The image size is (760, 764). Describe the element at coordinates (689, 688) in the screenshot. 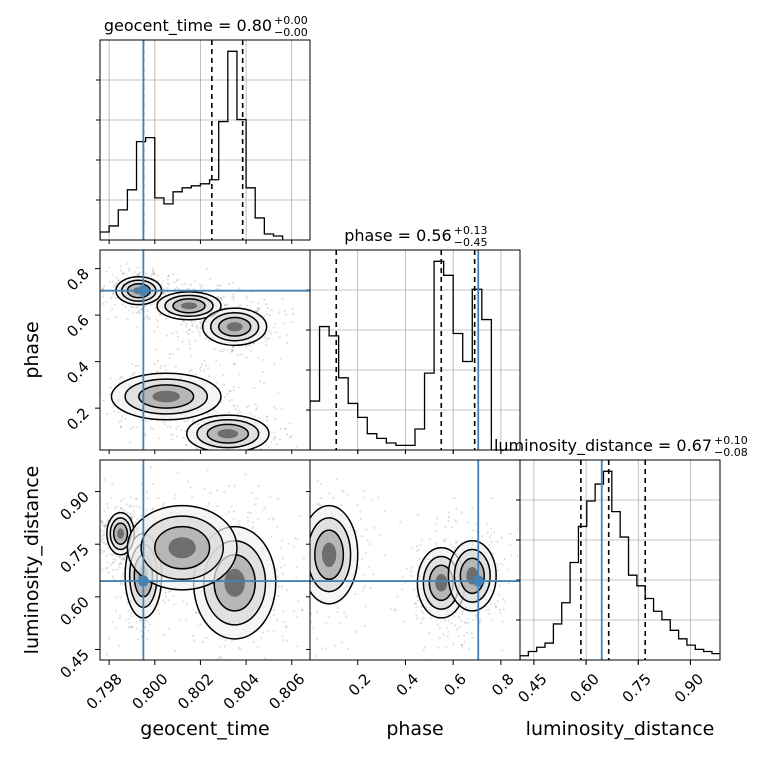

I see `xtick-label-2-3: 0.90` at that location.